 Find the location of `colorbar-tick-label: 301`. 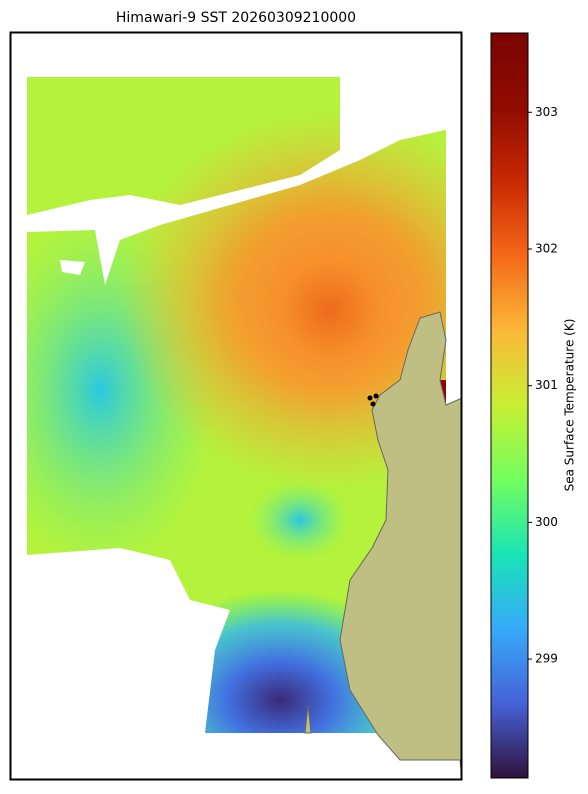

colorbar-tick-label: 301 is located at coordinates (546, 385).